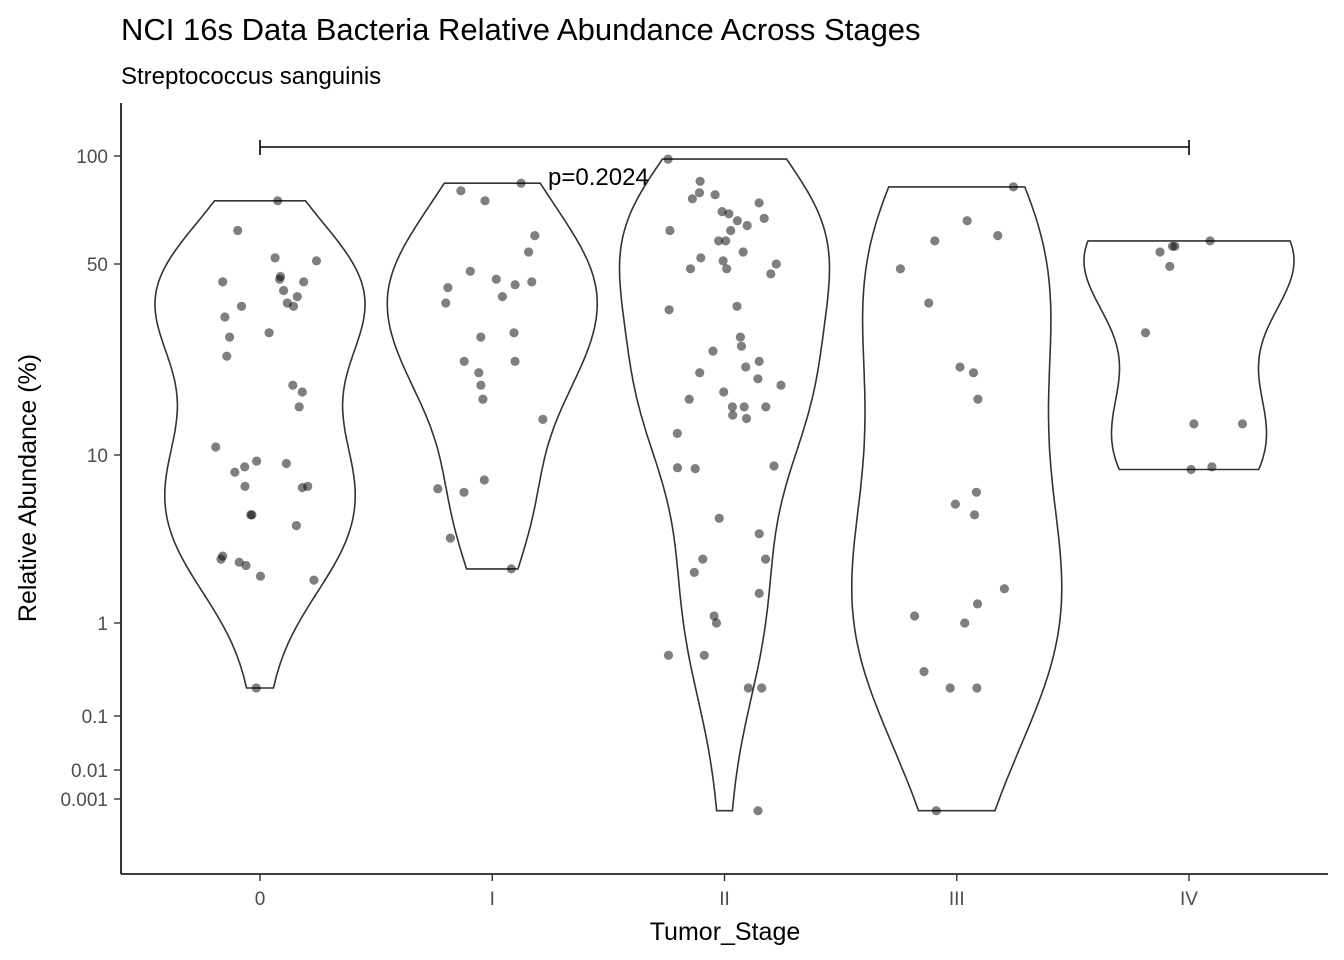  Describe the element at coordinates (97, 456) in the screenshot. I see `y-tick-label: 10` at that location.